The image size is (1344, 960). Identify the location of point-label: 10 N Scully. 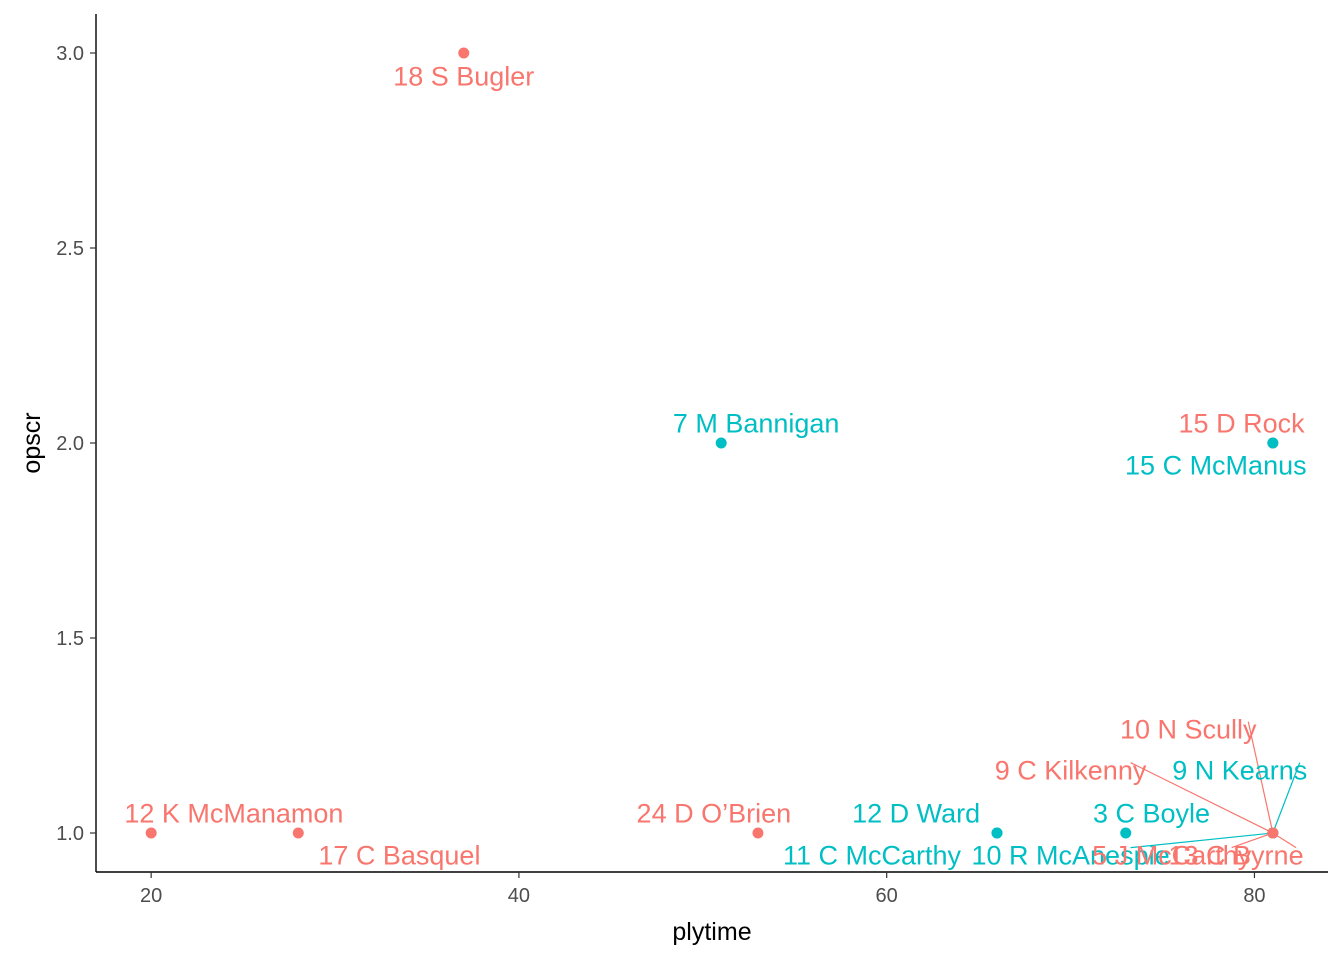
(1188, 730).